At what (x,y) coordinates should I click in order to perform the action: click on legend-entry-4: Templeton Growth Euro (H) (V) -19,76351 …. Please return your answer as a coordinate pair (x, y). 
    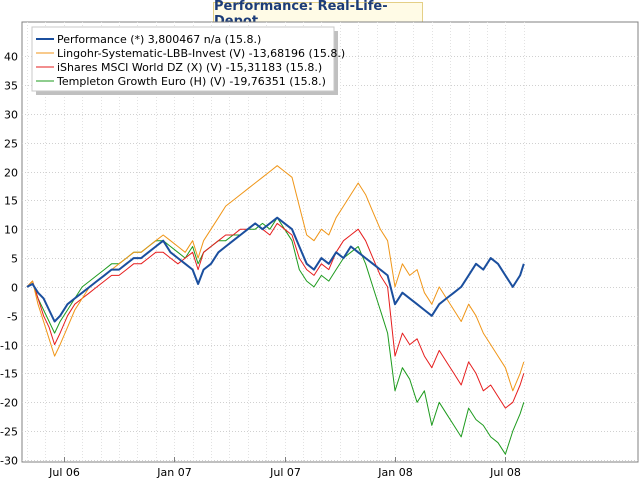
    Looking at the image, I should click on (191, 81).